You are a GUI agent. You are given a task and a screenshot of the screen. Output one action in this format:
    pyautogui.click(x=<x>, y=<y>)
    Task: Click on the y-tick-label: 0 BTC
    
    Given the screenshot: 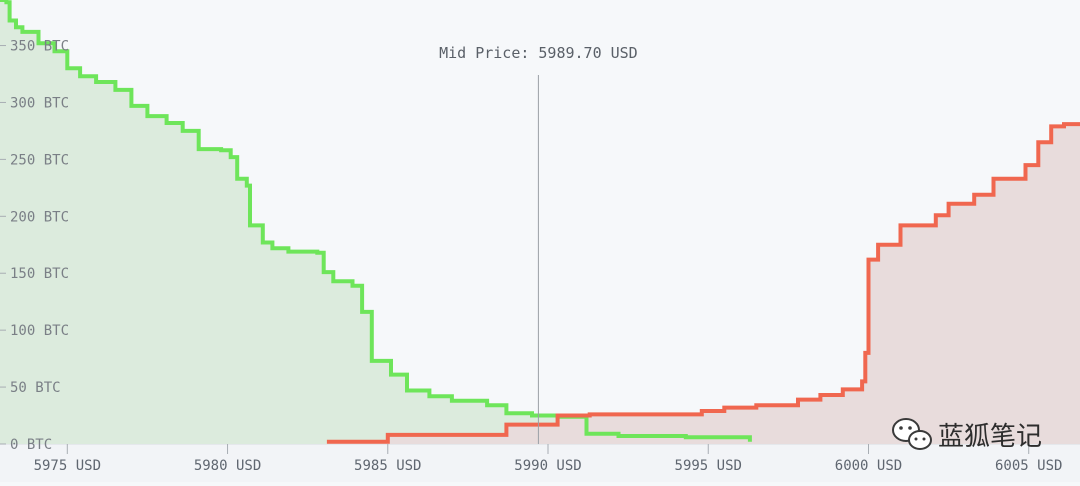 What is the action you would take?
    pyautogui.click(x=31, y=445)
    